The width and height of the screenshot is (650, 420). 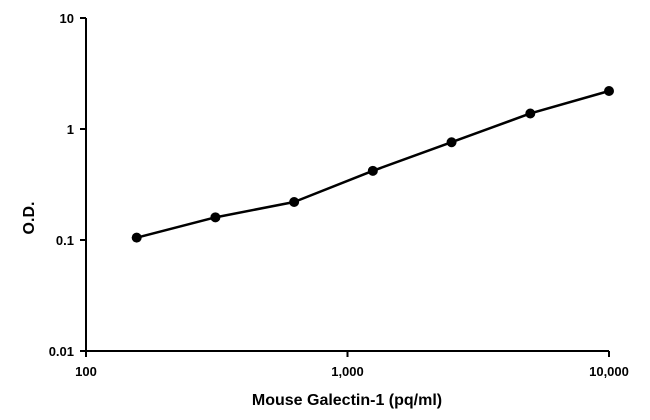 I want to click on y-tick-label: 0.01, so click(x=61, y=351).